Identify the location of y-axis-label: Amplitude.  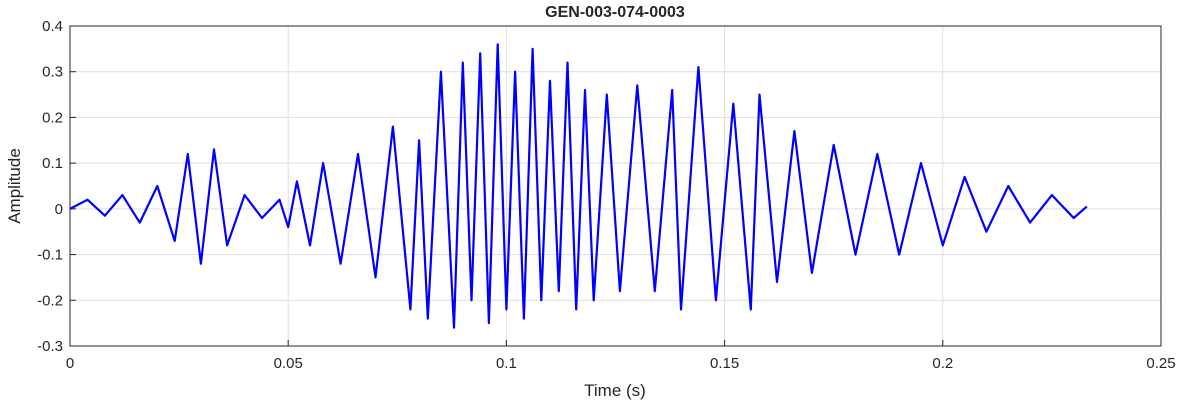
(14, 186).